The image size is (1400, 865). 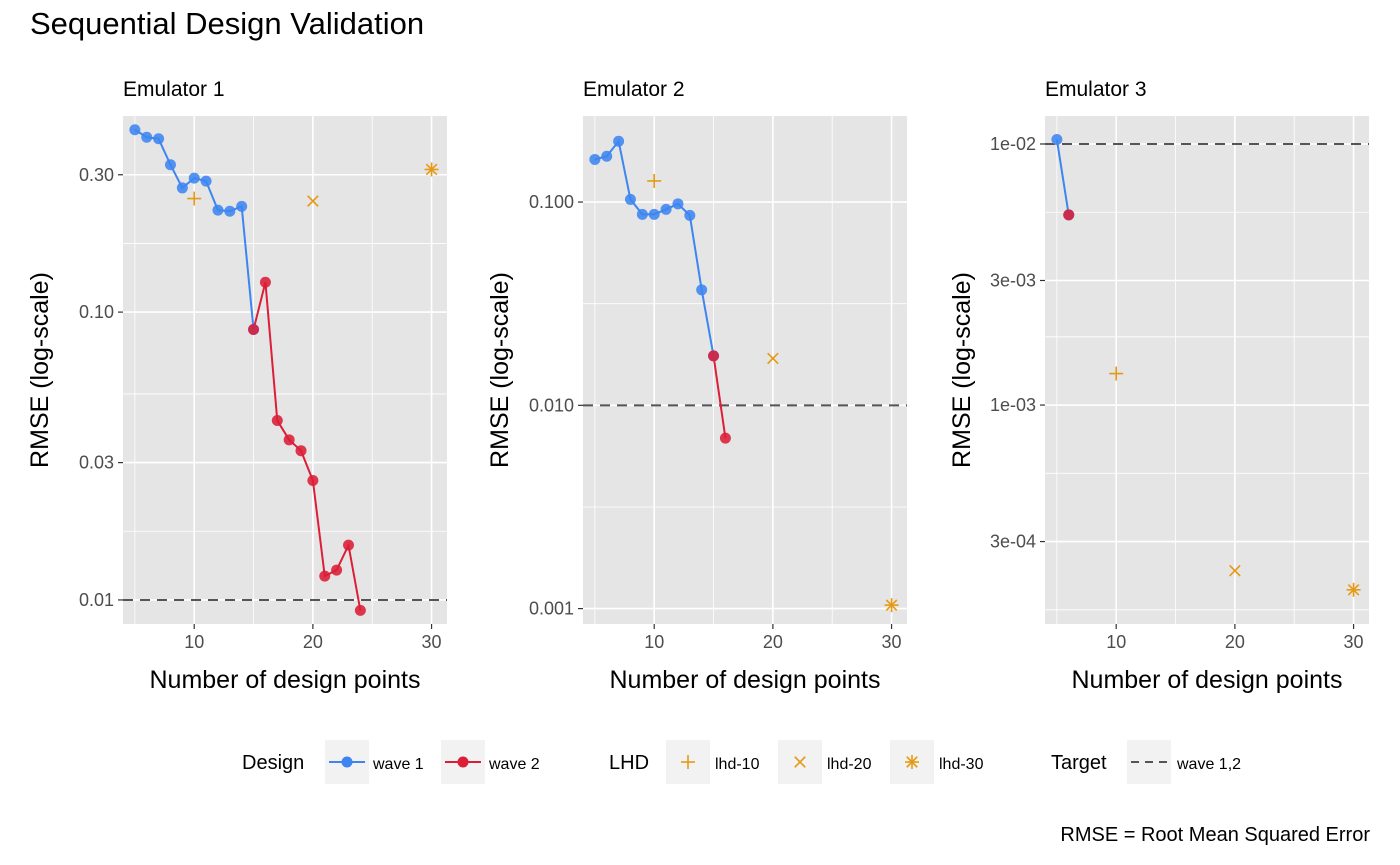 What do you see at coordinates (398, 764) in the screenshot?
I see `legend-label: wave 1` at bounding box center [398, 764].